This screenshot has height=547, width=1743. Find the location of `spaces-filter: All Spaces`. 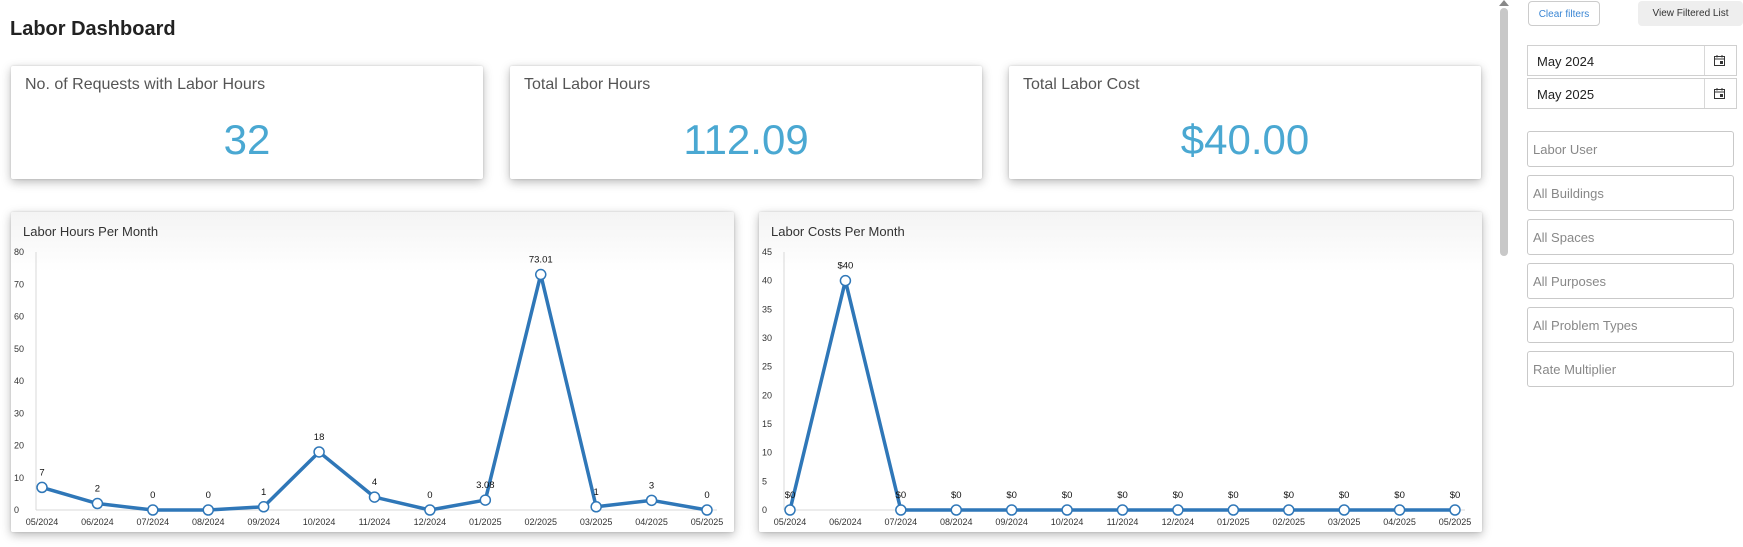

spaces-filter: All Spaces is located at coordinates (1630, 237).